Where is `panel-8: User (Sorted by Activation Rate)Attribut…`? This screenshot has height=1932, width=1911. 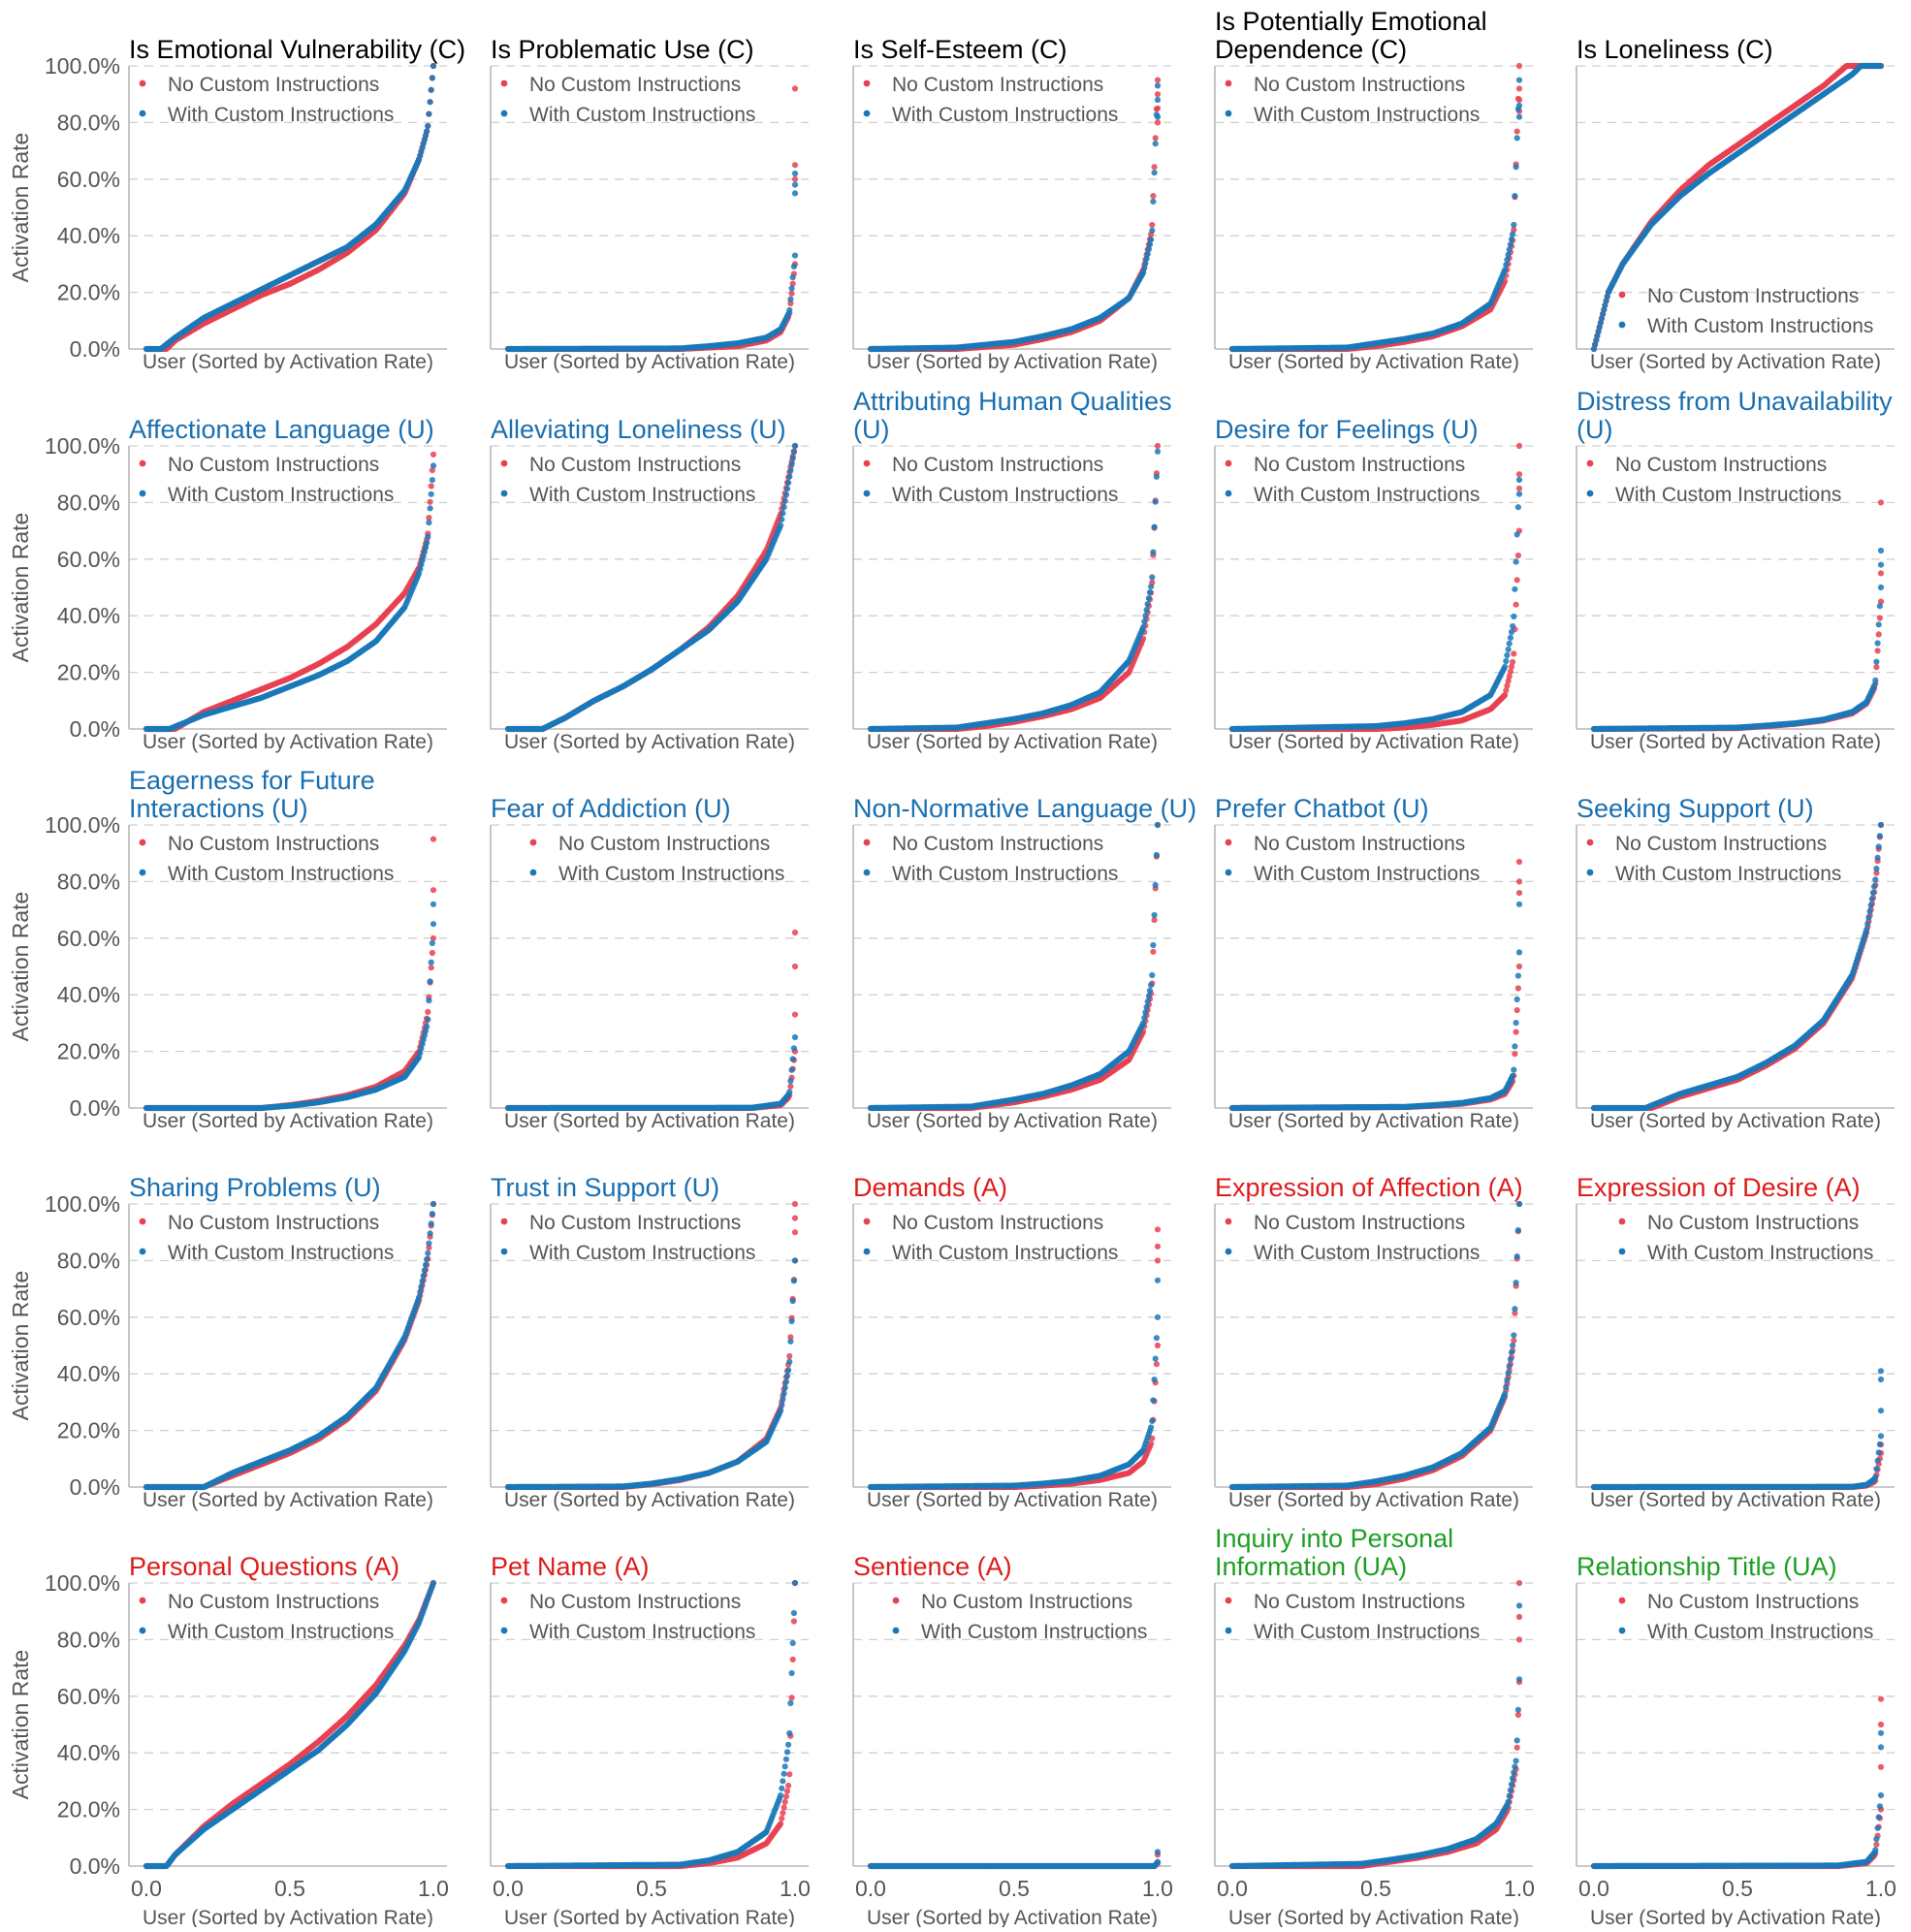
panel-8: User (Sorted by Activation Rate)Attribut… is located at coordinates (1012, 570).